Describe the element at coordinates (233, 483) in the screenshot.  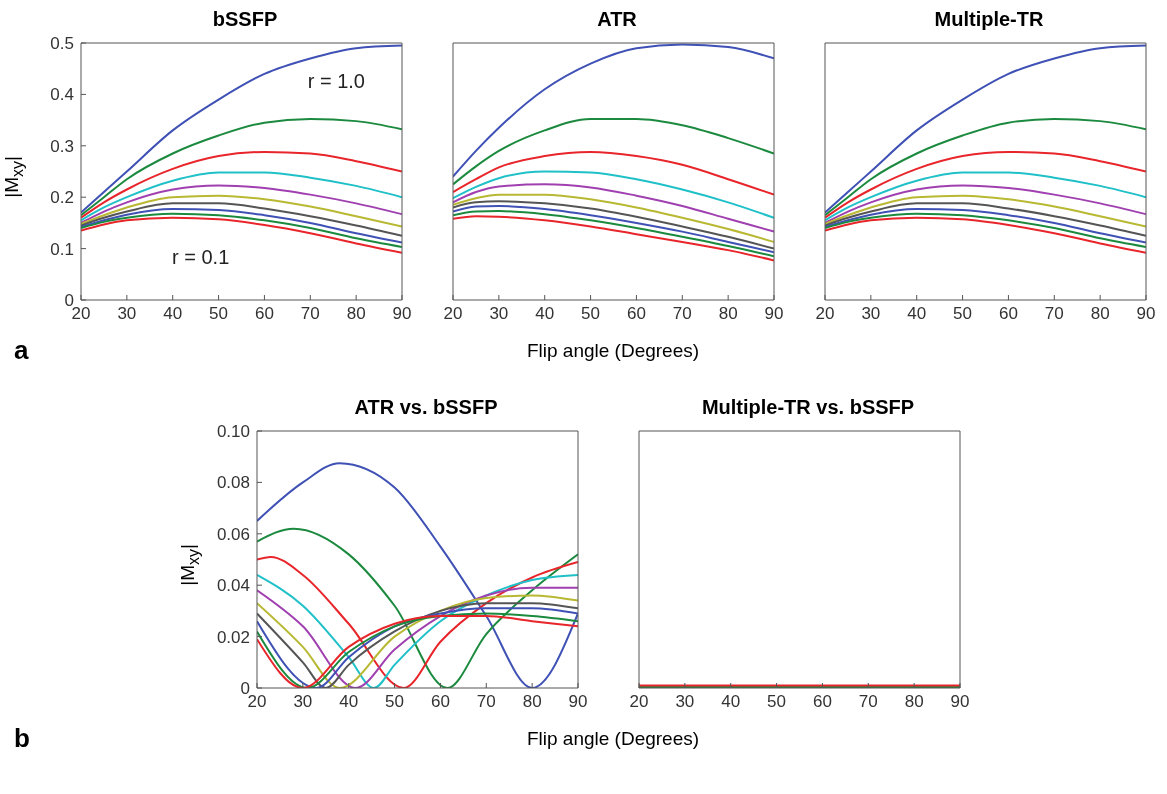
I see `y-tick-label: 0.08` at that location.